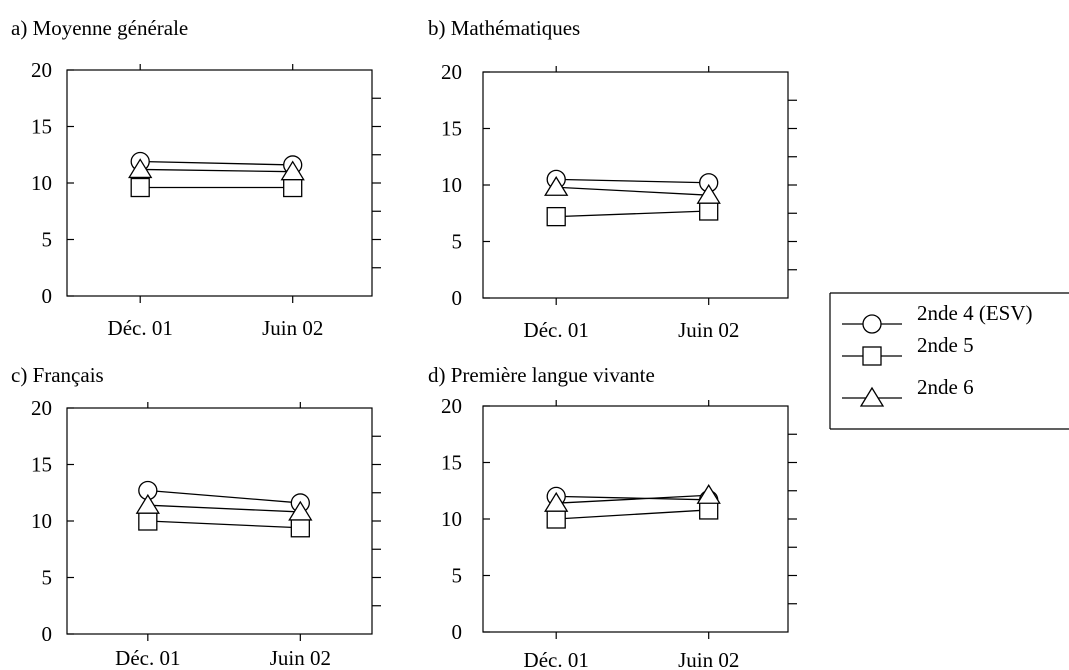  What do you see at coordinates (945, 345) in the screenshot?
I see `legend-label: 2nde 5` at bounding box center [945, 345].